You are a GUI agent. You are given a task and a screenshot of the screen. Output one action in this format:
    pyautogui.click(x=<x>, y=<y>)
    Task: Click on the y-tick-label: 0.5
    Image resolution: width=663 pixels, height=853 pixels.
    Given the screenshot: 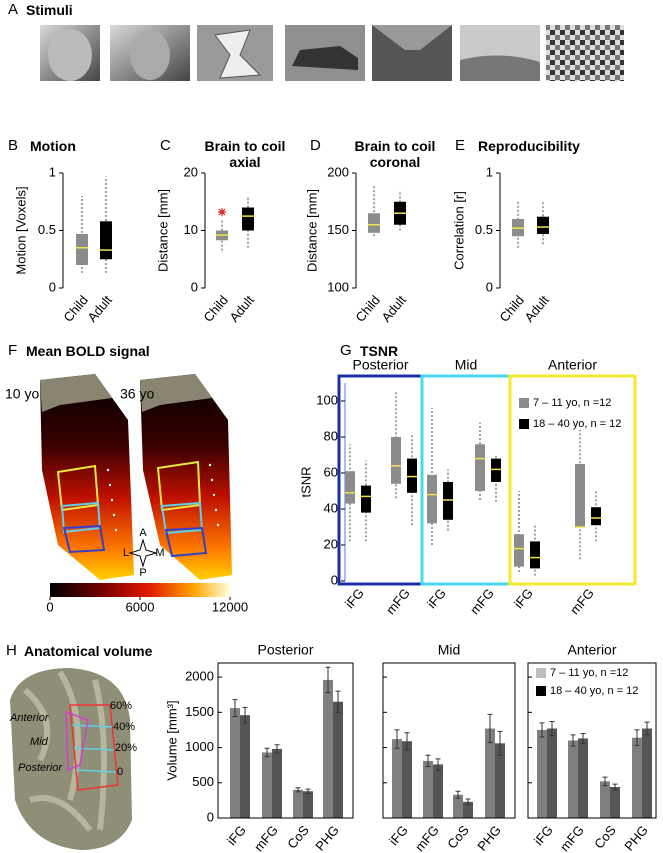 What is the action you would take?
    pyautogui.click(x=47, y=229)
    